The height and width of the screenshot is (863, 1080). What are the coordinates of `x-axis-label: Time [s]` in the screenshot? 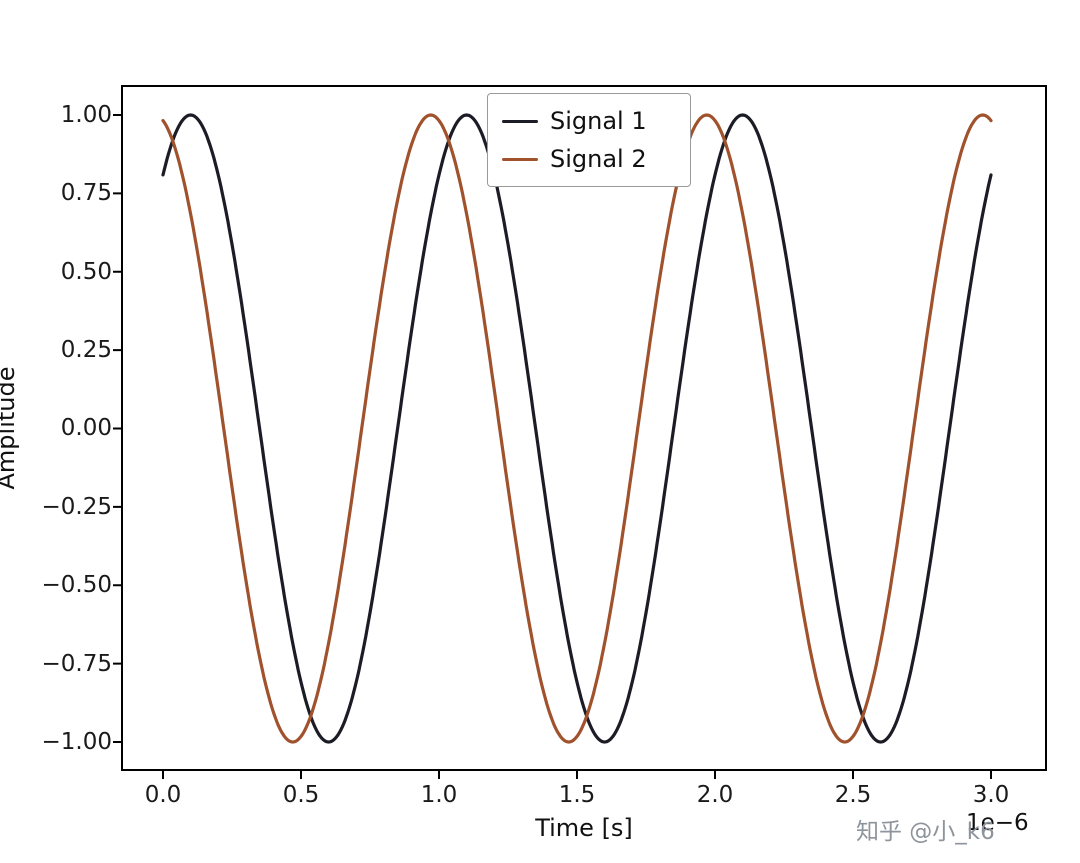 It's located at (584, 828).